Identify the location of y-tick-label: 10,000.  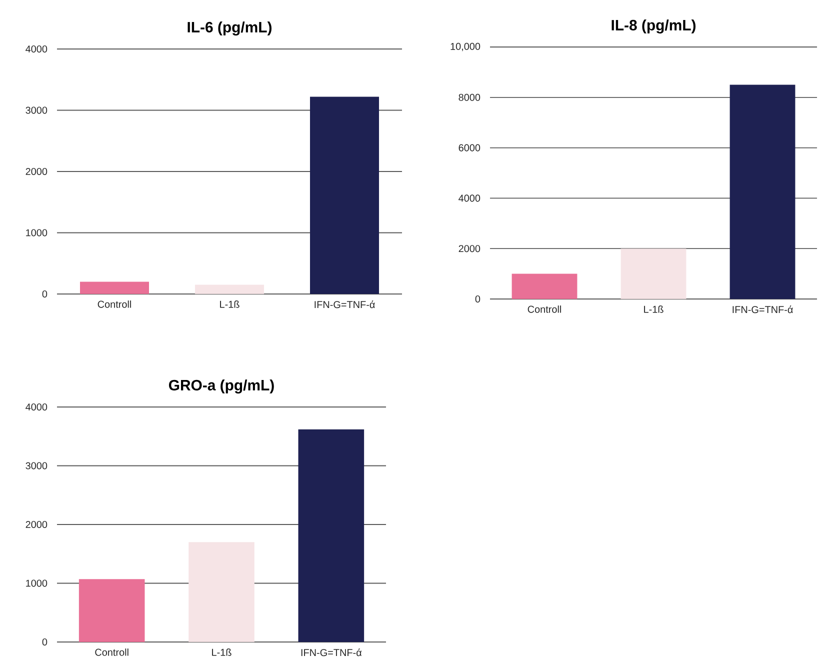
(465, 47).